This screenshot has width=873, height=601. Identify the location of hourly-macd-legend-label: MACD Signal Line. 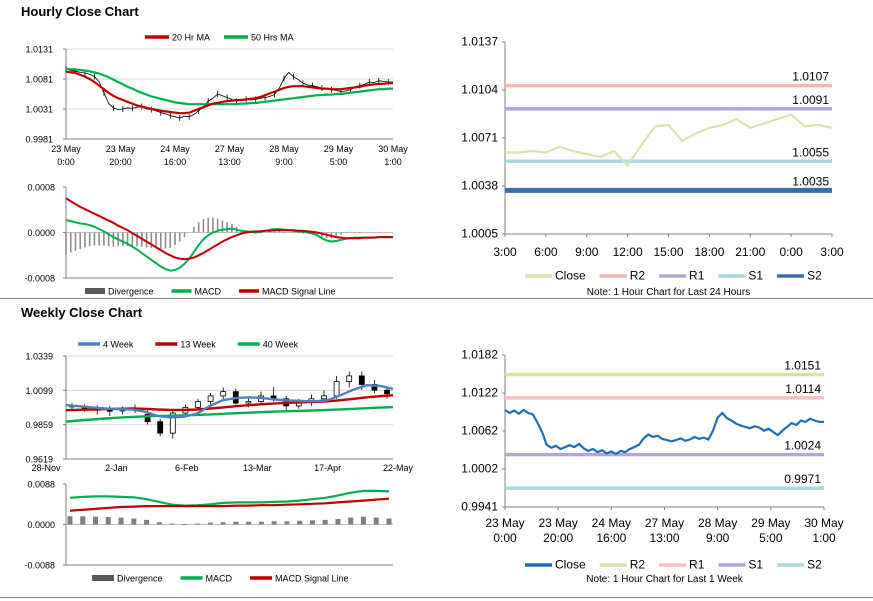
(299, 292).